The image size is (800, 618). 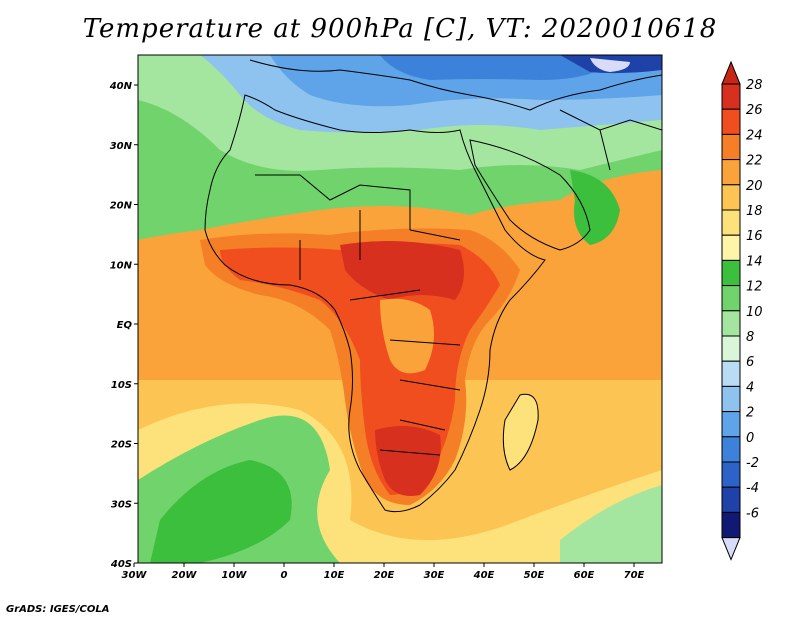 What do you see at coordinates (754, 236) in the screenshot?
I see `colorbar-label: 16` at bounding box center [754, 236].